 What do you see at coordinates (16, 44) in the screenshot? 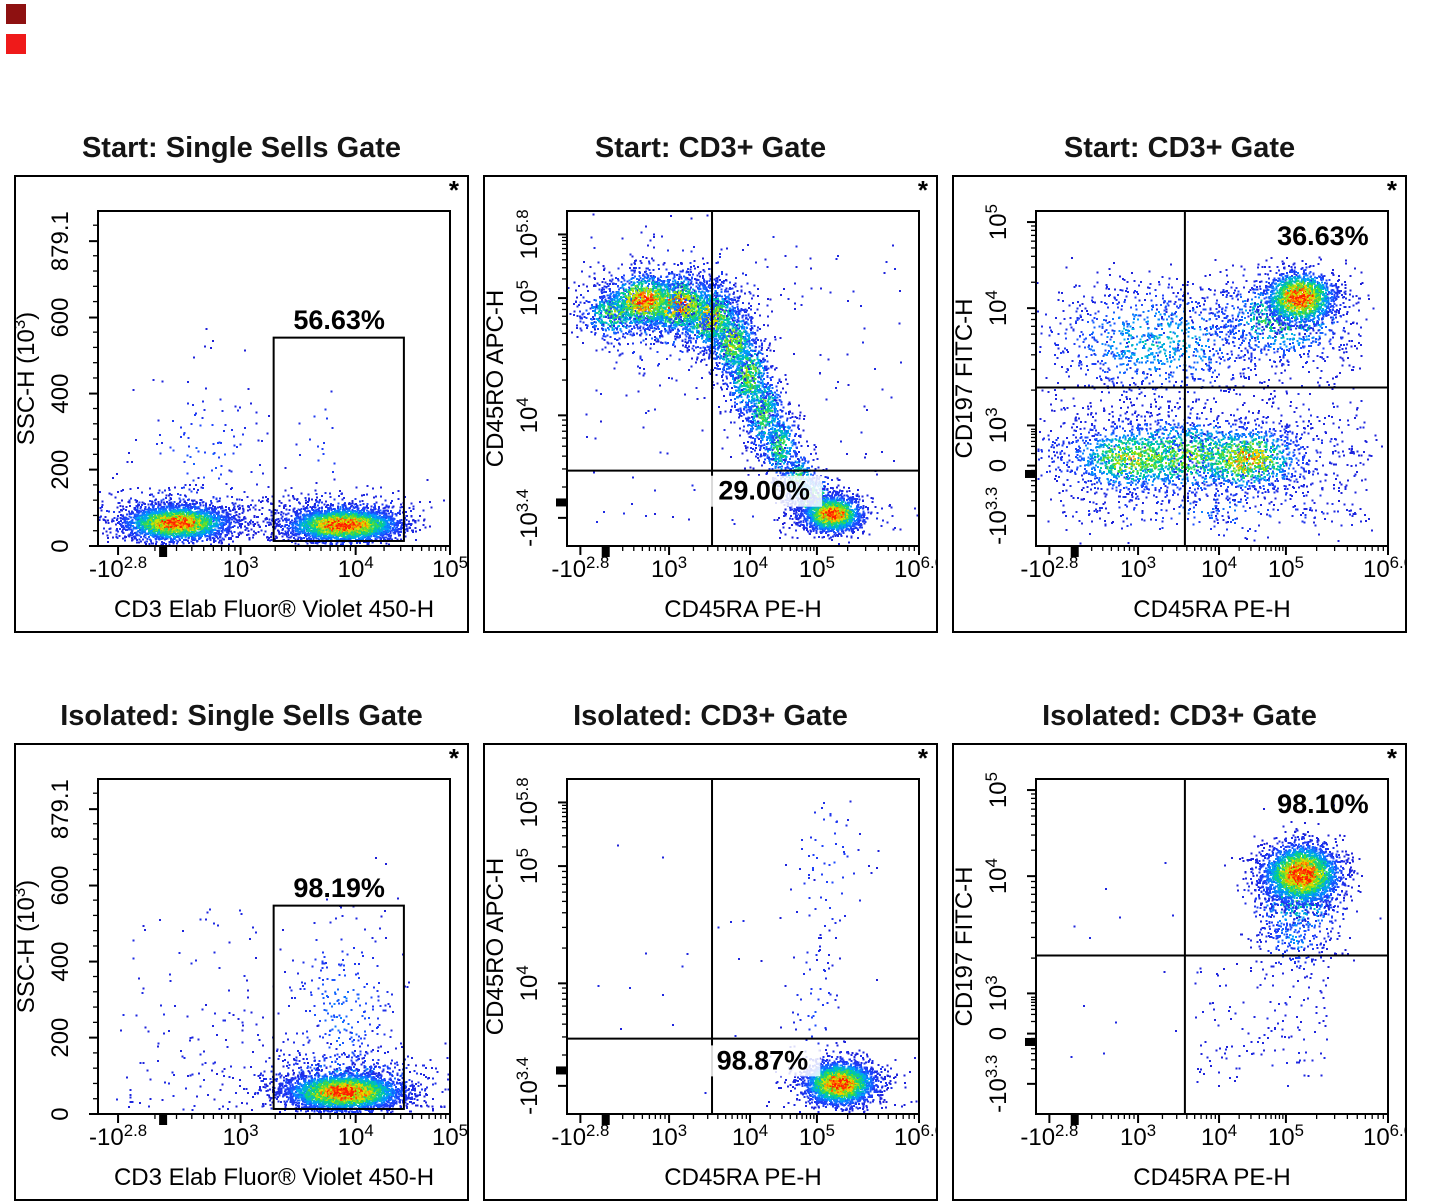
I see `corner-mark-bottom` at bounding box center [16, 44].